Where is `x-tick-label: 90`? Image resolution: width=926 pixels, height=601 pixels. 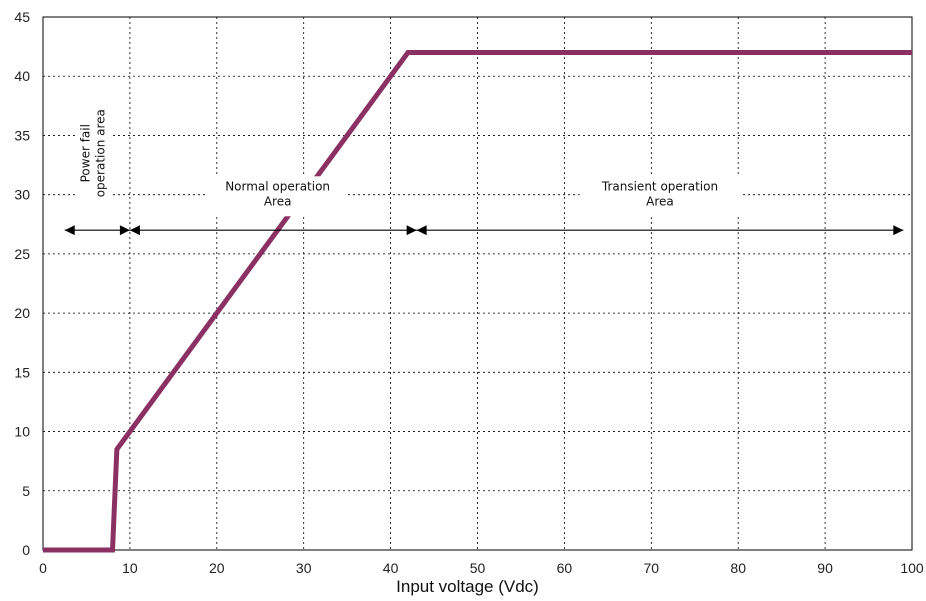
x-tick-label: 90 is located at coordinates (825, 568).